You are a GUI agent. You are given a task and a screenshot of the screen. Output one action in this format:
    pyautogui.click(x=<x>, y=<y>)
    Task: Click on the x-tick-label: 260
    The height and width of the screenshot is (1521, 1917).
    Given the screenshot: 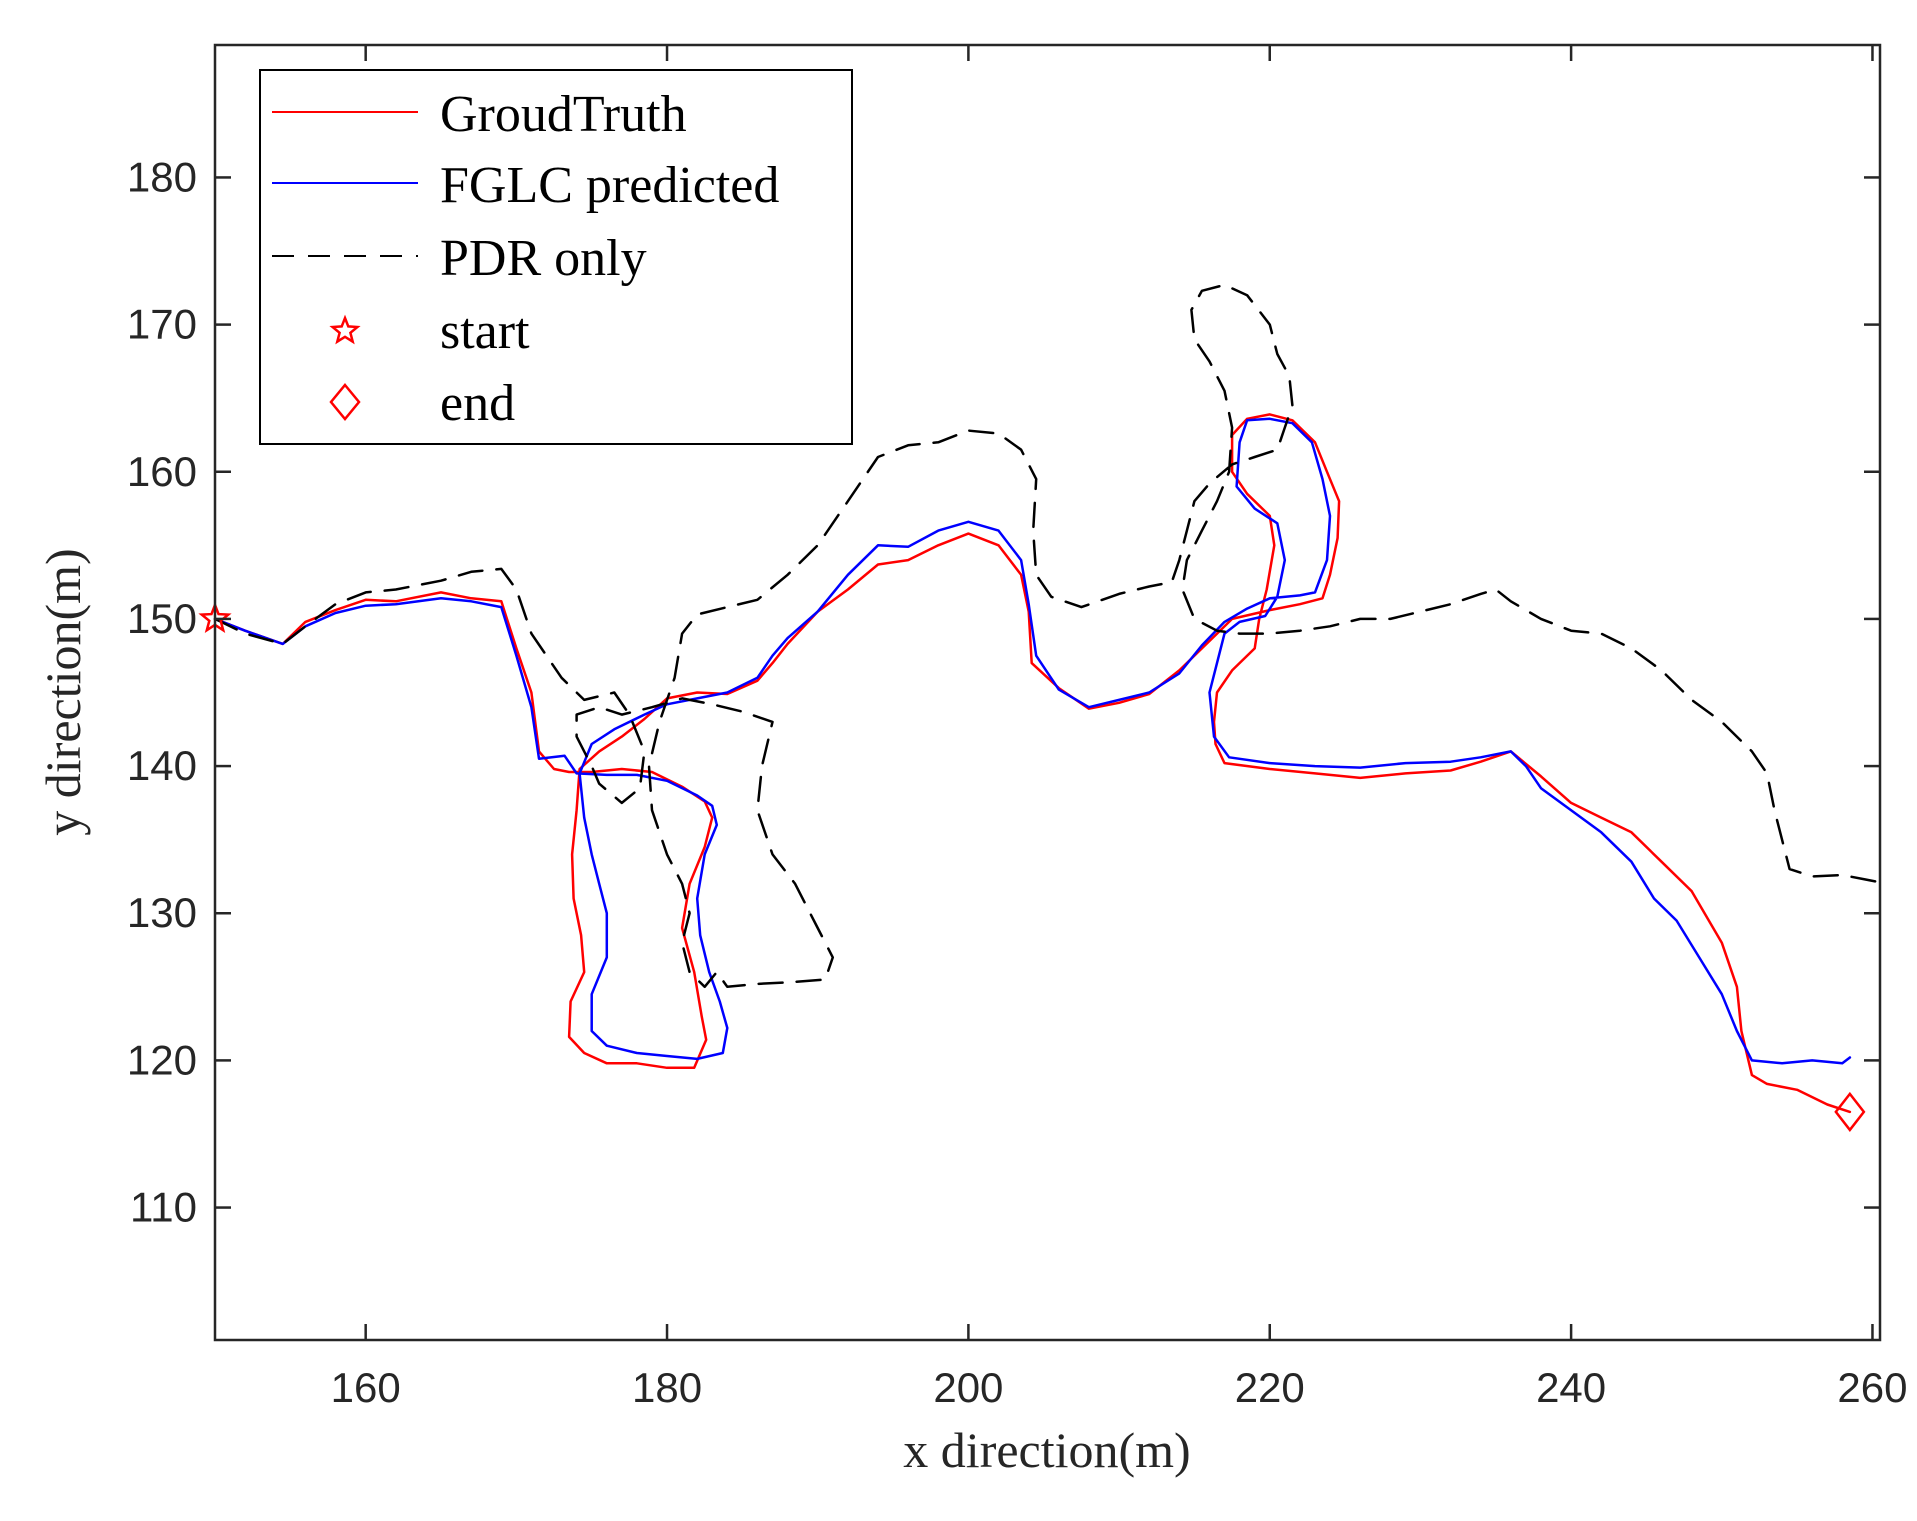 What is the action you would take?
    pyautogui.click(x=1872, y=1387)
    